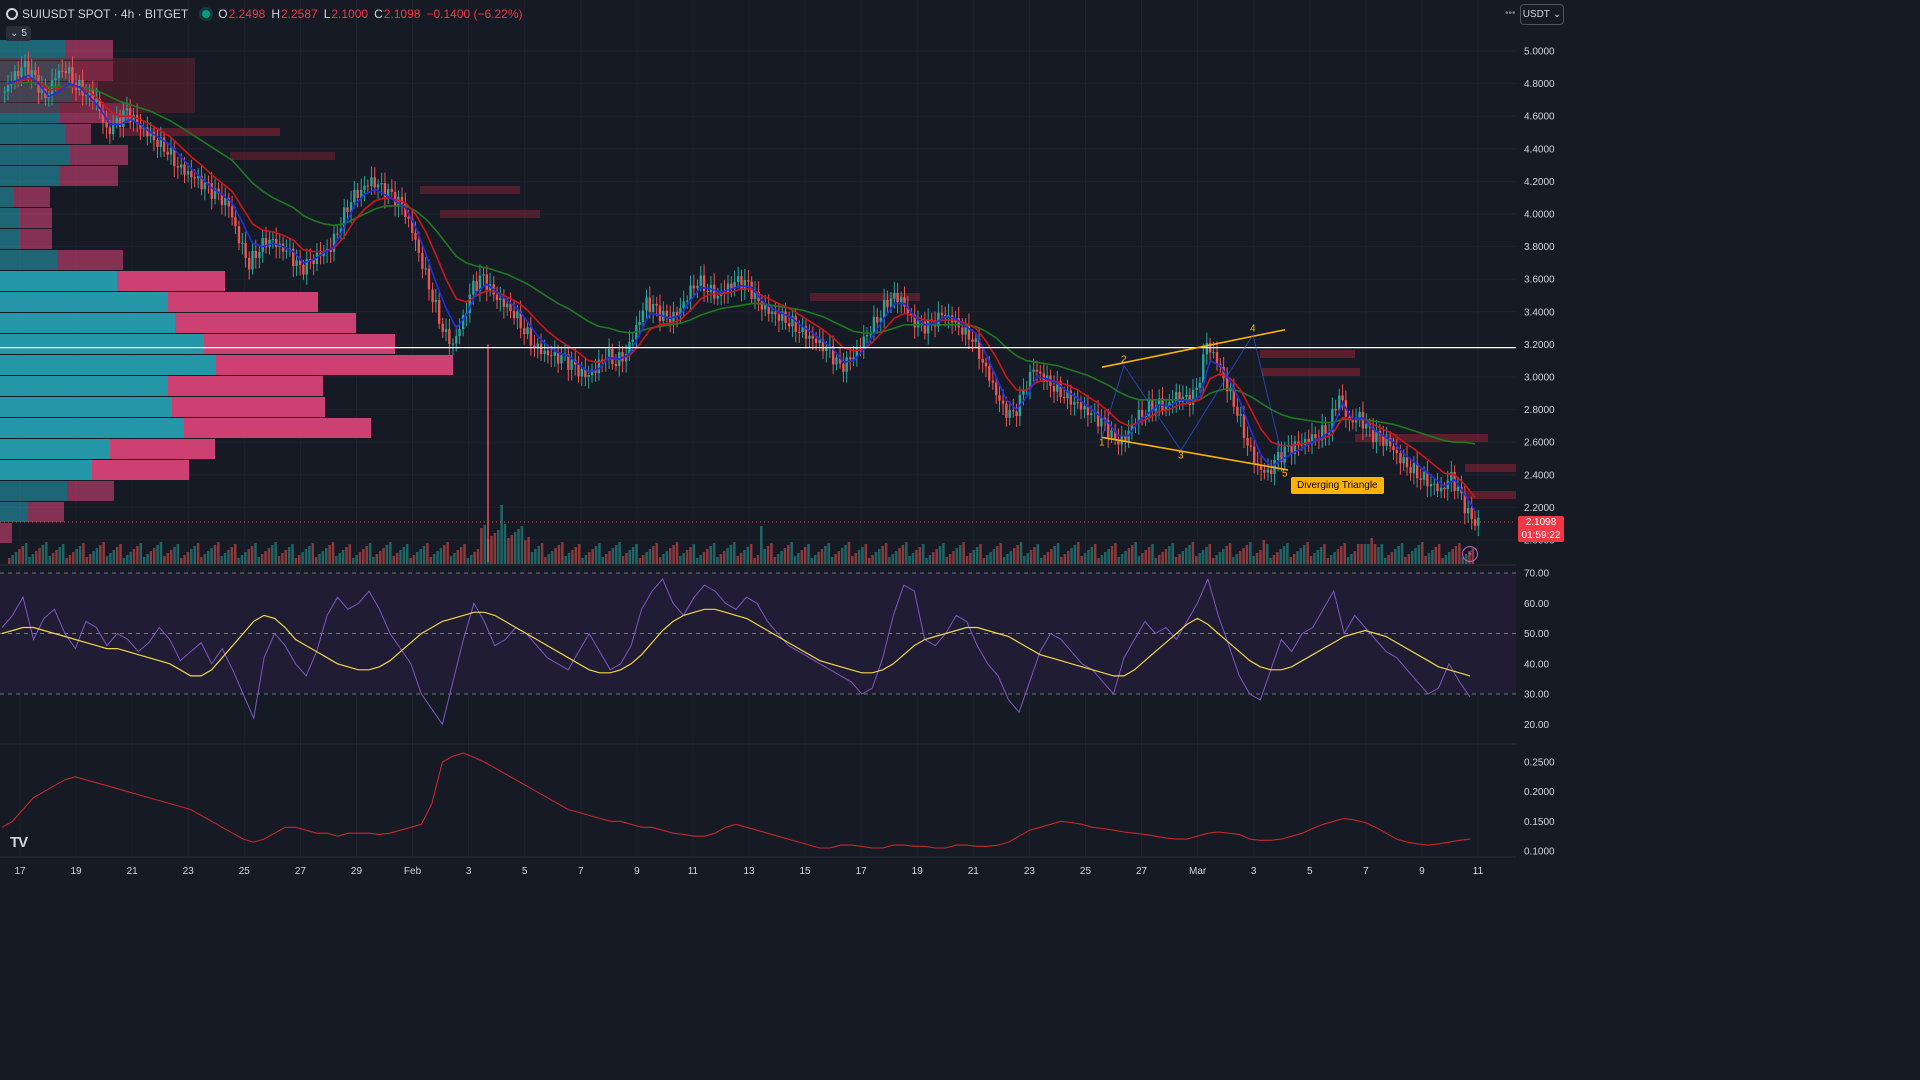 The height and width of the screenshot is (1080, 1920). Describe the element at coordinates (1194, 402) in the screenshot. I see `diverging-triangle-pattern: 1 2 3 4 5` at that location.